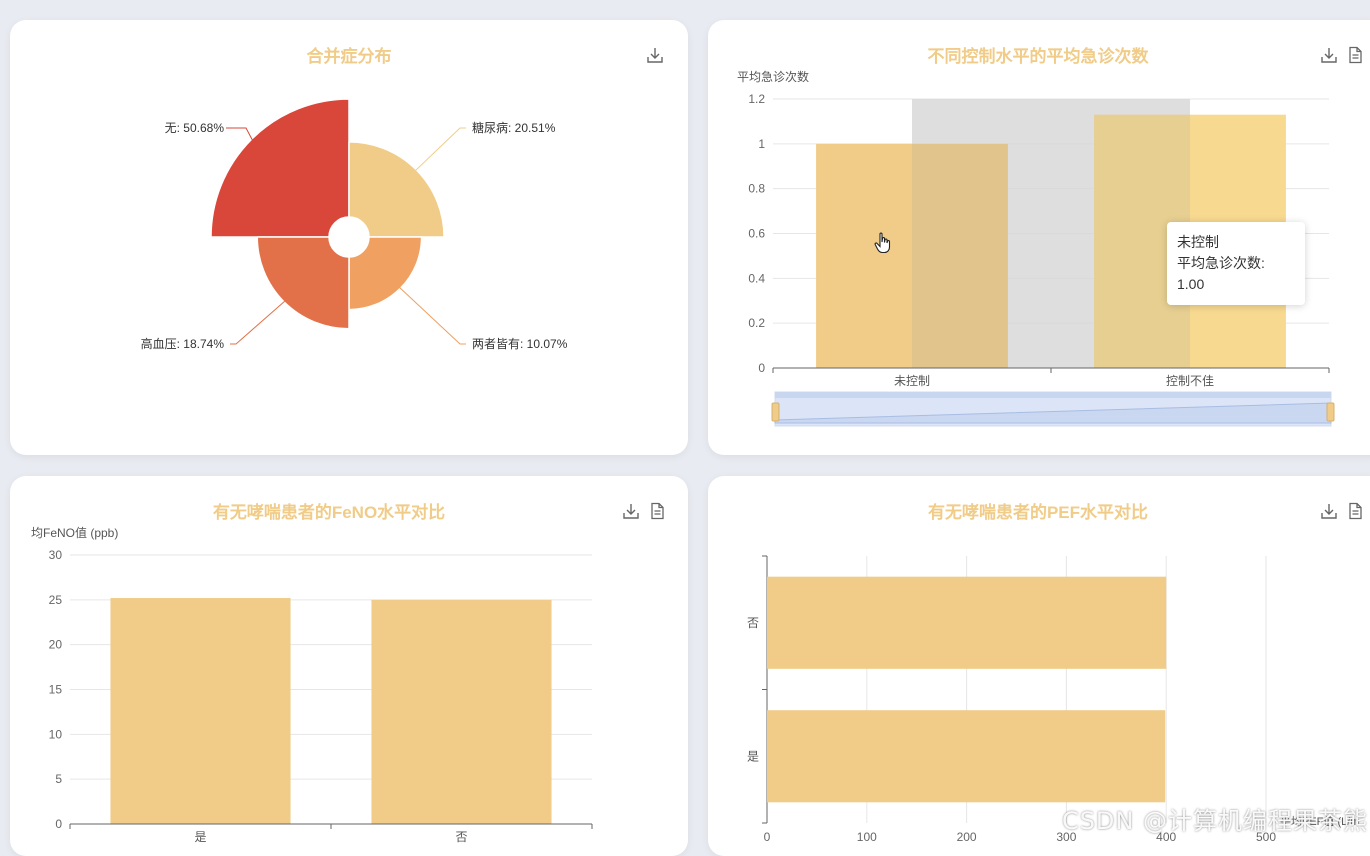  I want to click on watermark: CSDN @计算机编程果茶熊, so click(1214, 821).